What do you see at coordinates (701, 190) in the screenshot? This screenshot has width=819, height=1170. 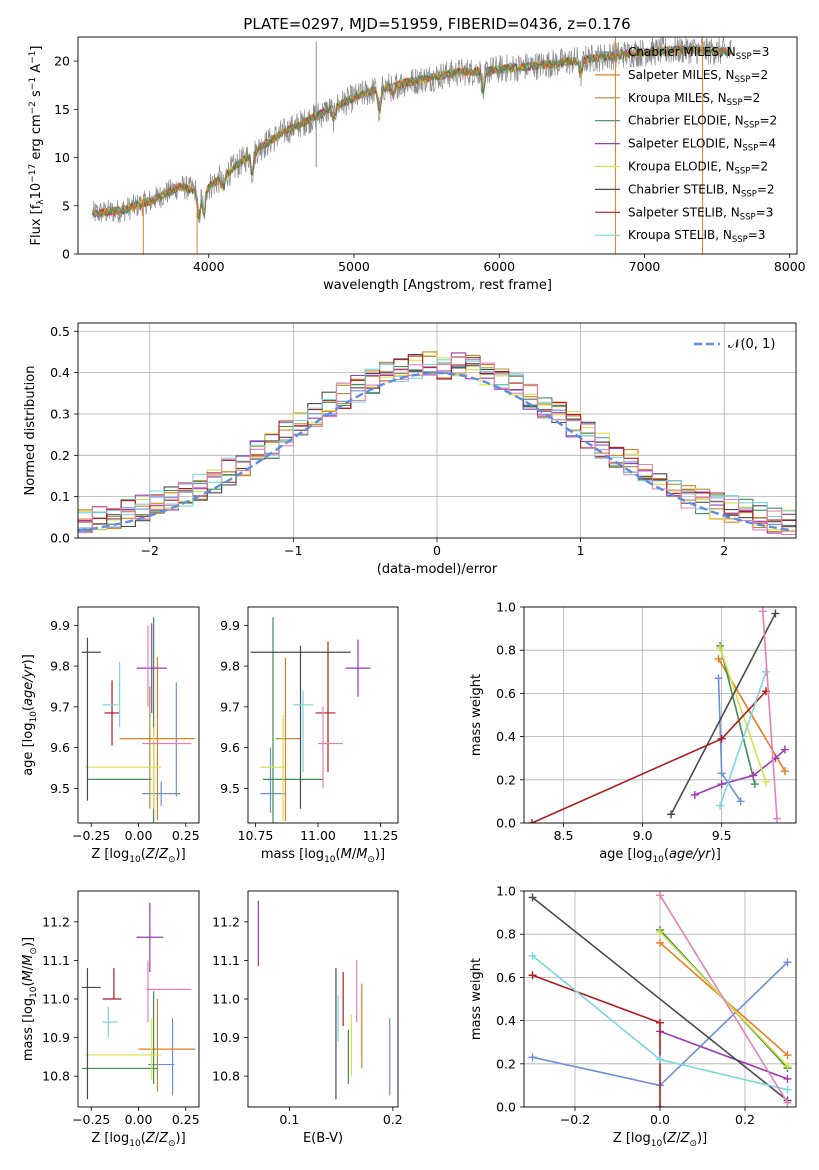 I see `legend-entry-chabrier-stelib: Chabrier STELIB, NSSP=2` at bounding box center [701, 190].